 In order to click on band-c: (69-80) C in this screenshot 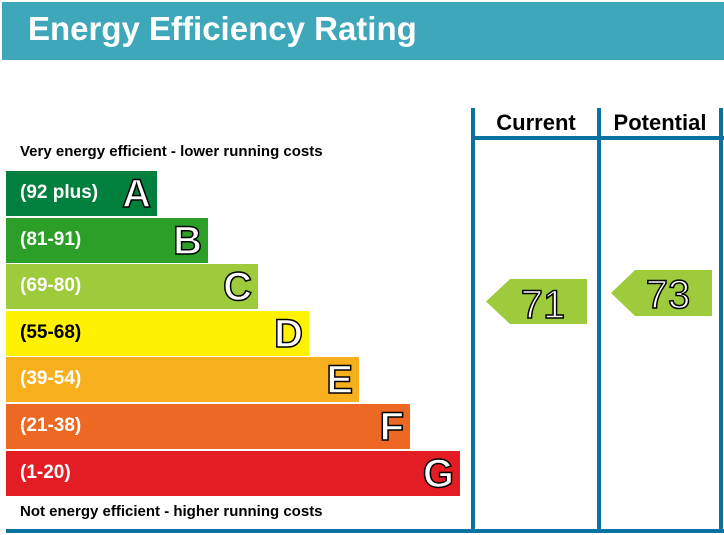, I will do `click(132, 287)`.